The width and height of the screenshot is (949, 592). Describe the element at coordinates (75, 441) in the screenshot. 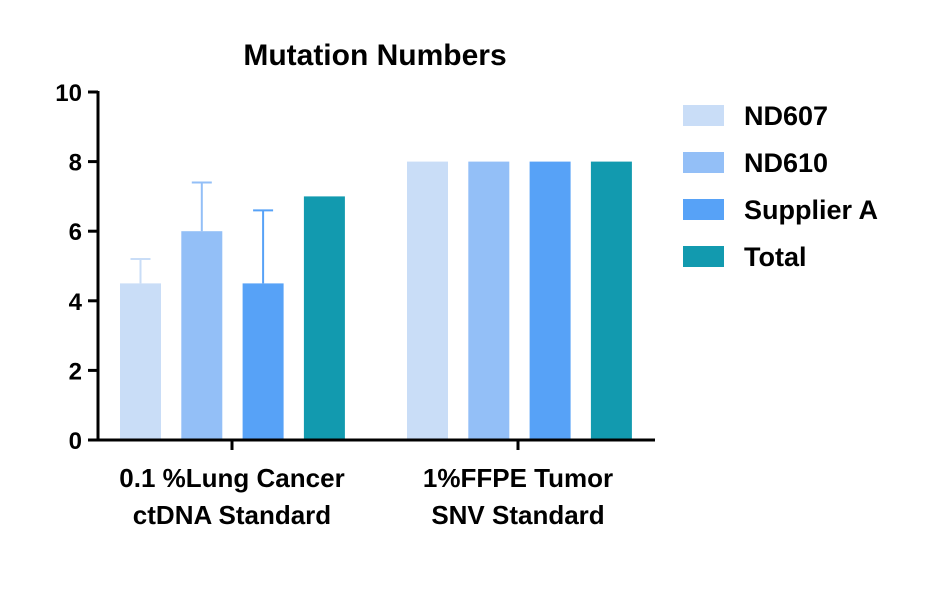

I see `y-tick-label-0: 0` at that location.